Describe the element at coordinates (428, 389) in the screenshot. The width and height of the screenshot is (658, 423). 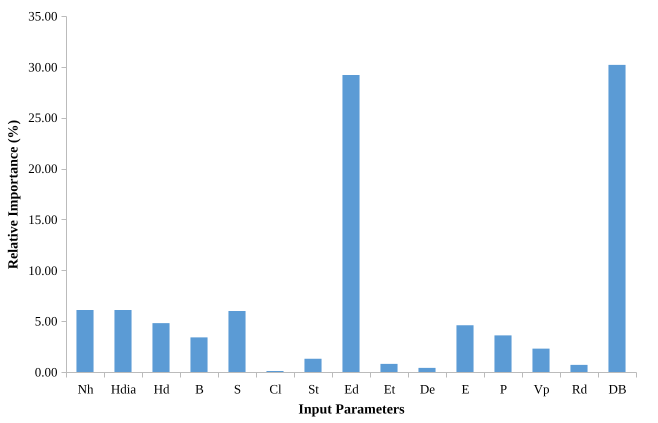
I see `x-tick-label: De` at that location.